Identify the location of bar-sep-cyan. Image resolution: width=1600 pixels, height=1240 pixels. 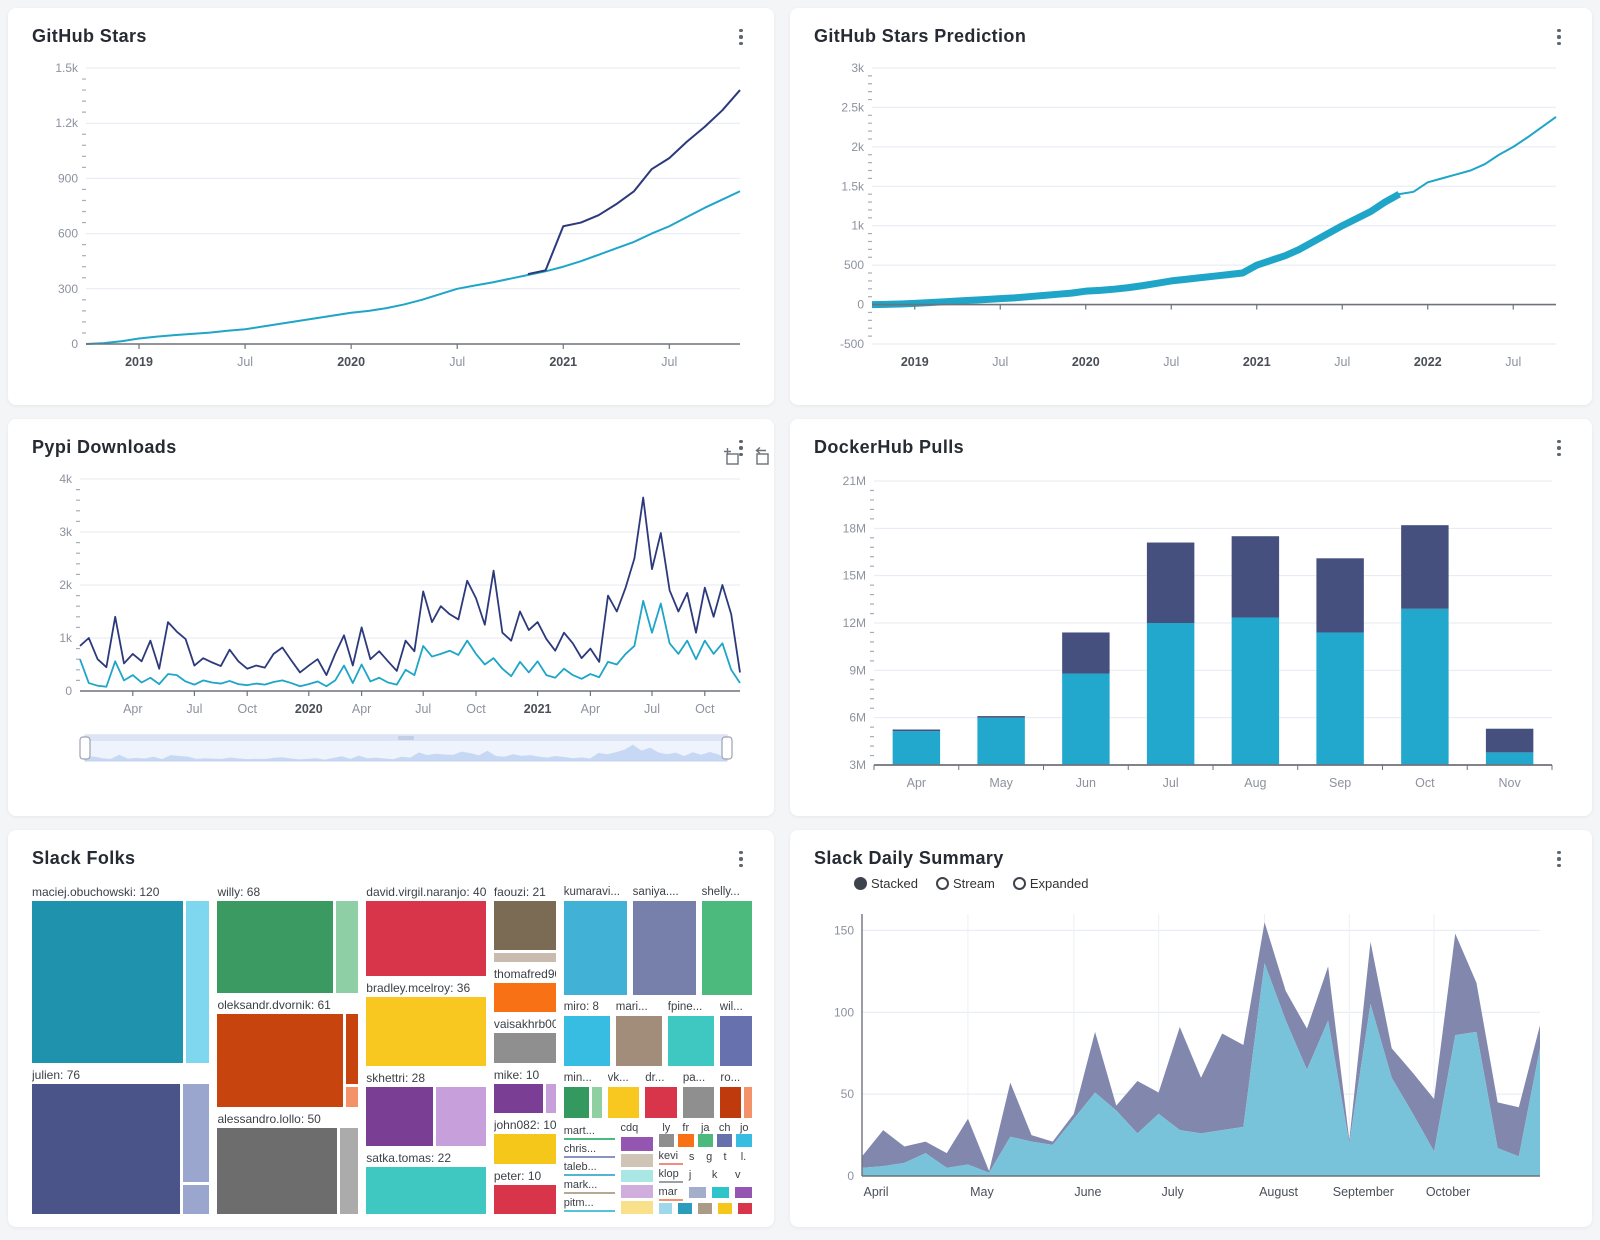
(1340, 698).